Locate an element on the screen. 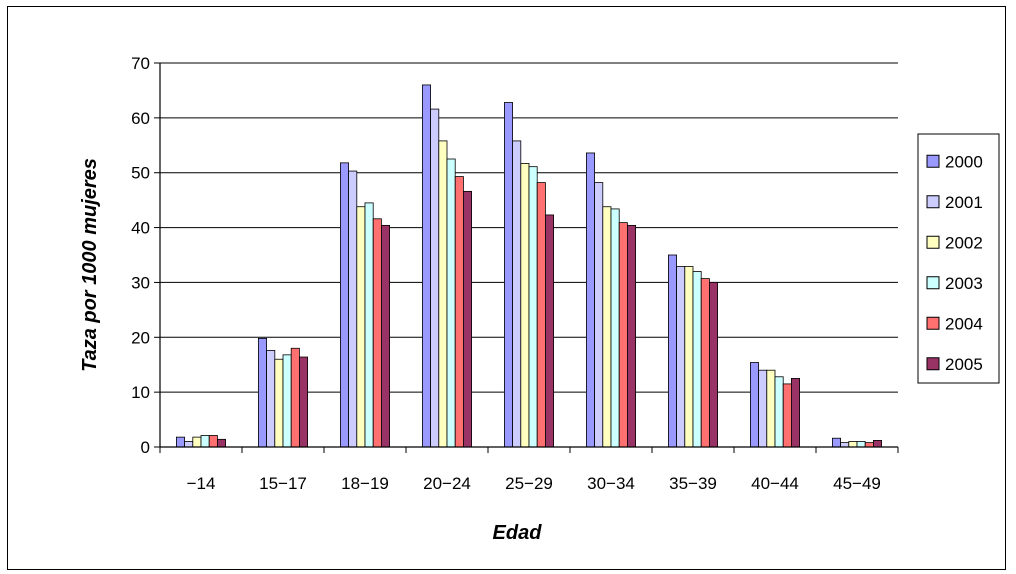  y-tick-label: 30 is located at coordinates (140, 282).